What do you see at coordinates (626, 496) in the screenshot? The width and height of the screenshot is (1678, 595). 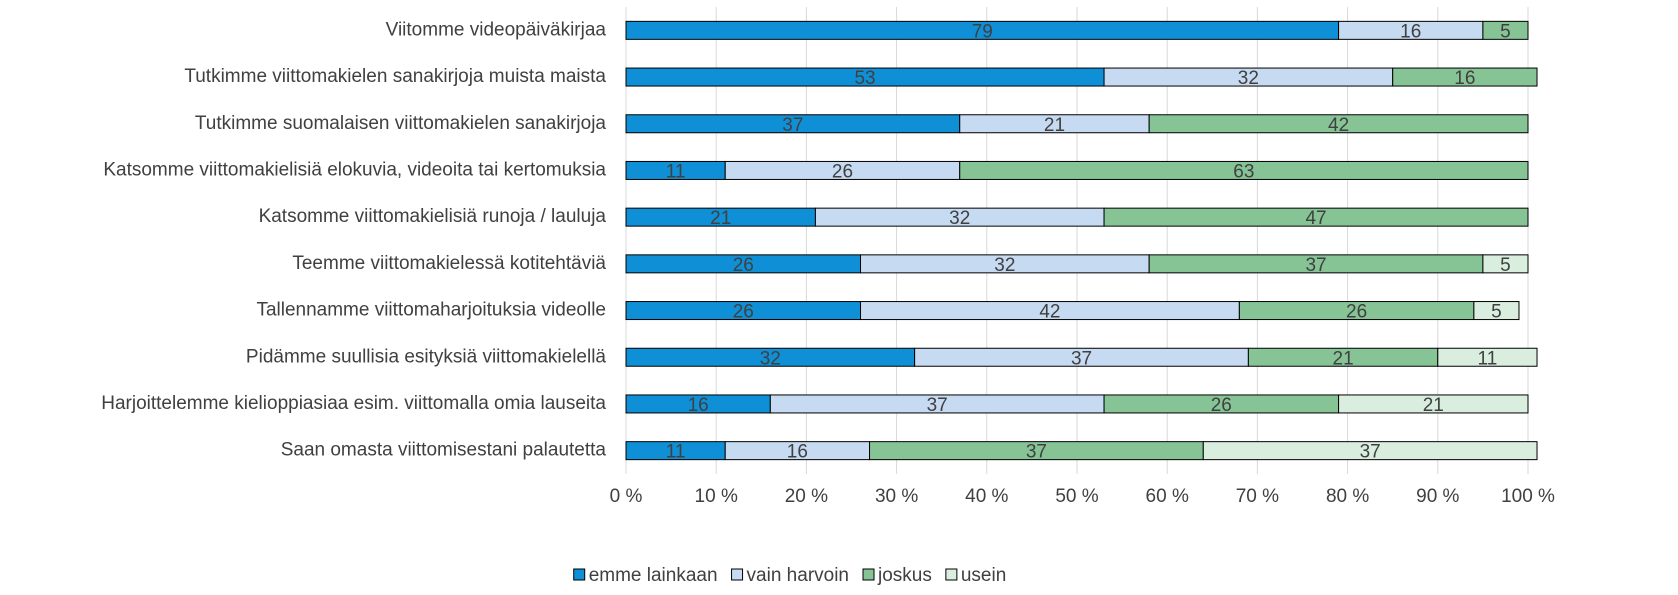 I see `x-tick-label: 0 %` at bounding box center [626, 496].